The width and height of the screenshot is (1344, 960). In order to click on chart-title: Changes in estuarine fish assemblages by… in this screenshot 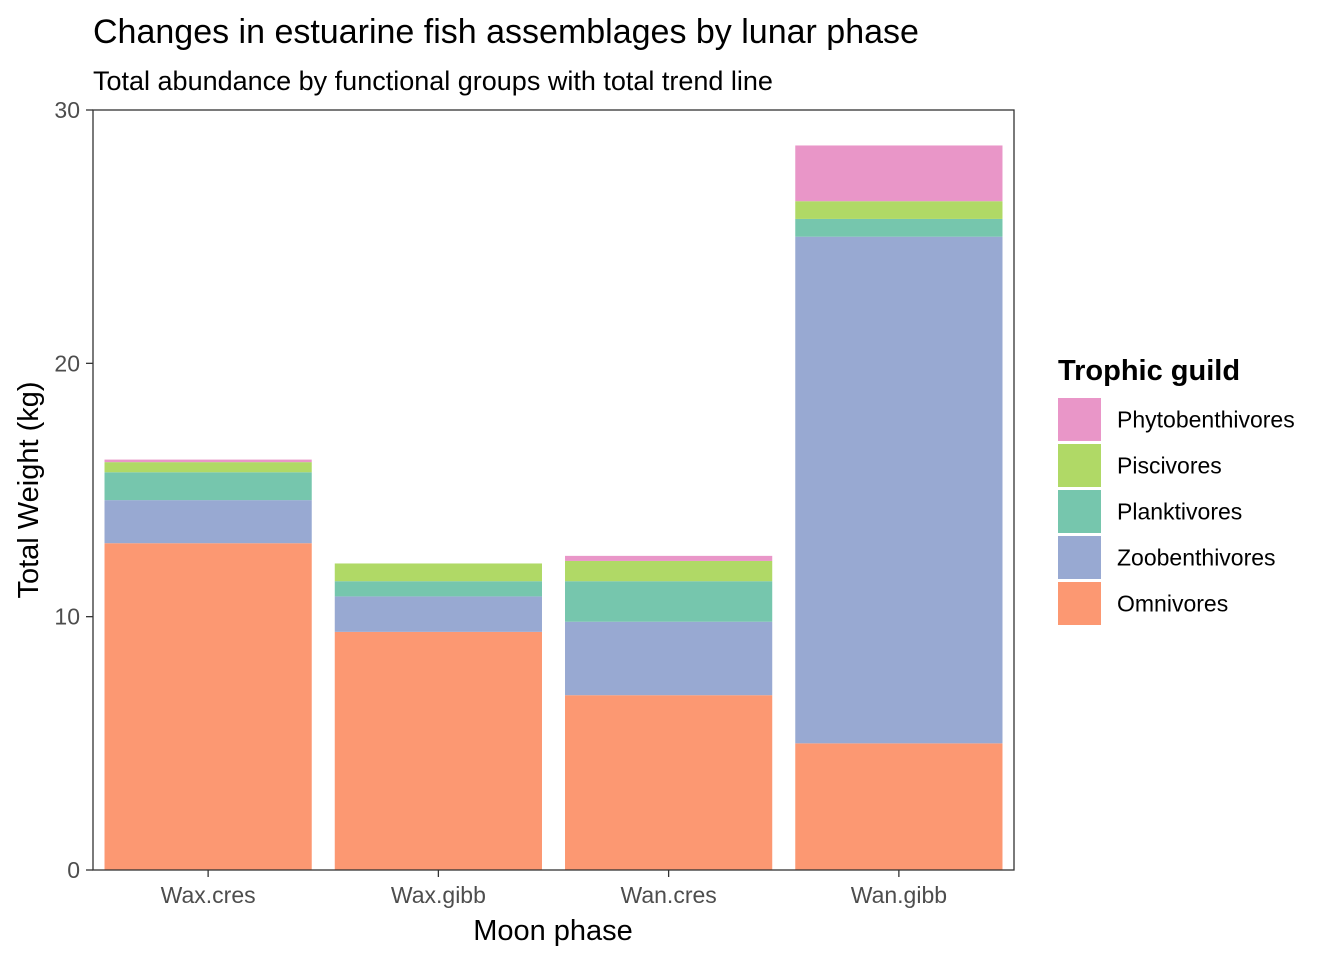, I will do `click(506, 32)`.